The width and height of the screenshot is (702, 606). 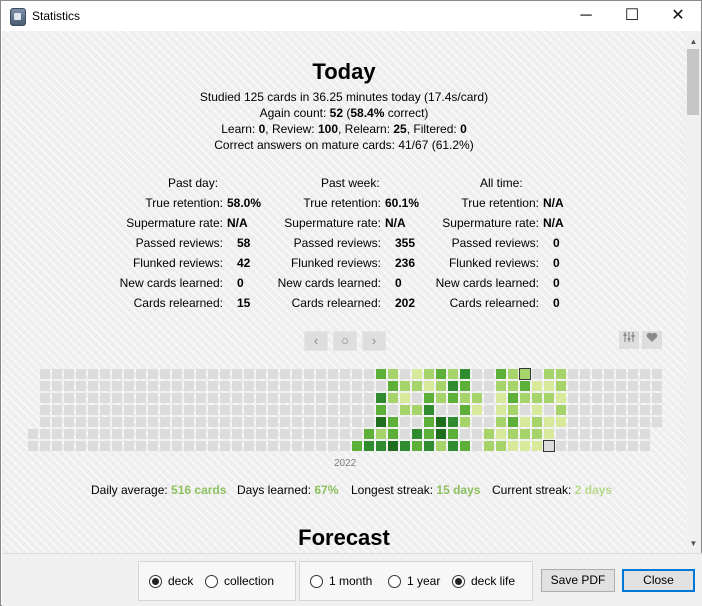 I want to click on scroll-up-arrow-icon: ▲, so click(x=693, y=41).